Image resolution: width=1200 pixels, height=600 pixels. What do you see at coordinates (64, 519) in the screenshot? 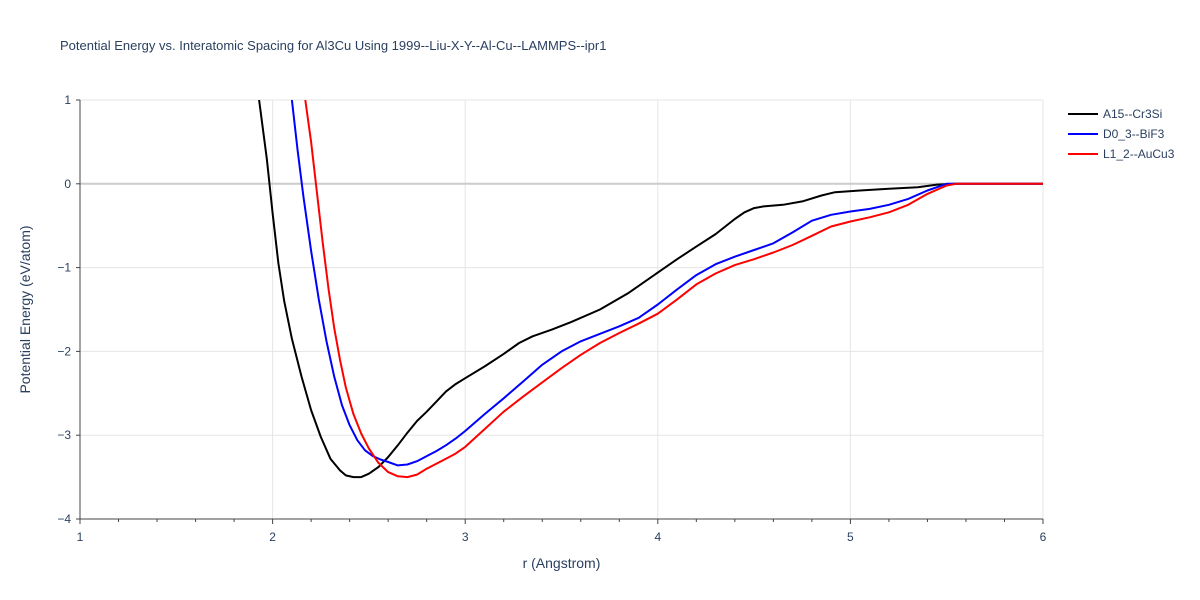
I see `y-tick-label: −4` at bounding box center [64, 519].